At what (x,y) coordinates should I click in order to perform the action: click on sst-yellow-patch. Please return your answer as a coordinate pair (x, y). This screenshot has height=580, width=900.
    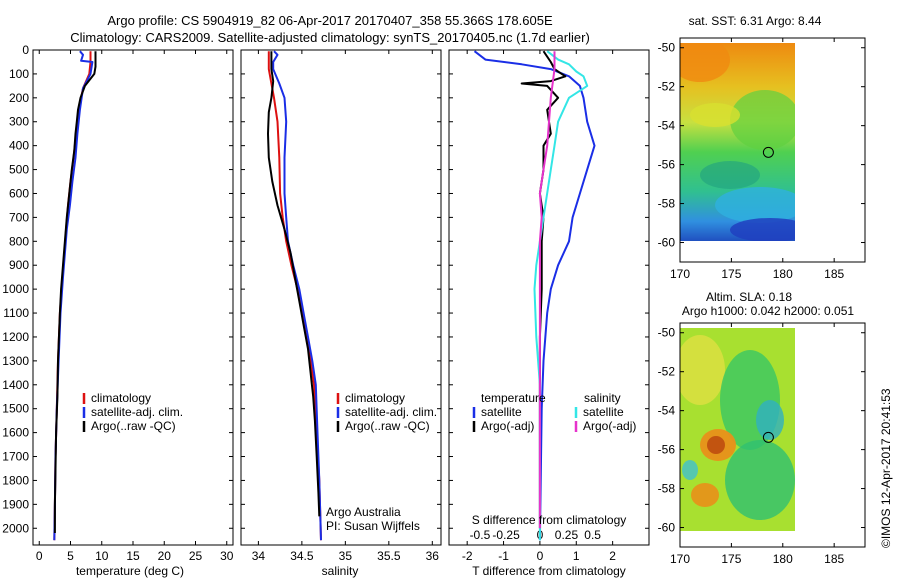
    Looking at the image, I should click on (715, 115).